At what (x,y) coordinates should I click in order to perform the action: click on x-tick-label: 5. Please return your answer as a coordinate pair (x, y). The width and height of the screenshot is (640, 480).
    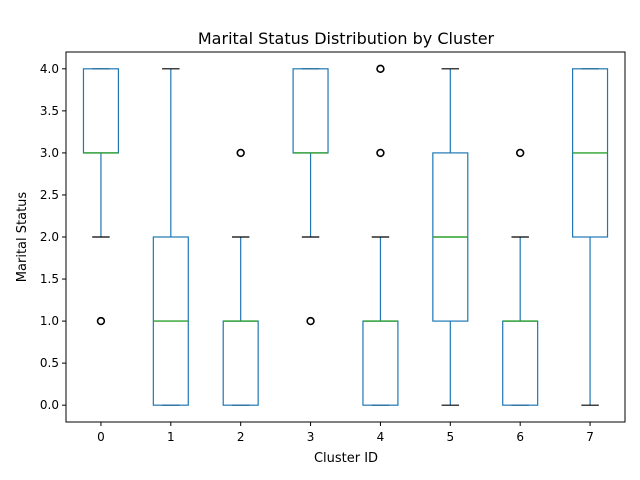
    Looking at the image, I should click on (450, 437).